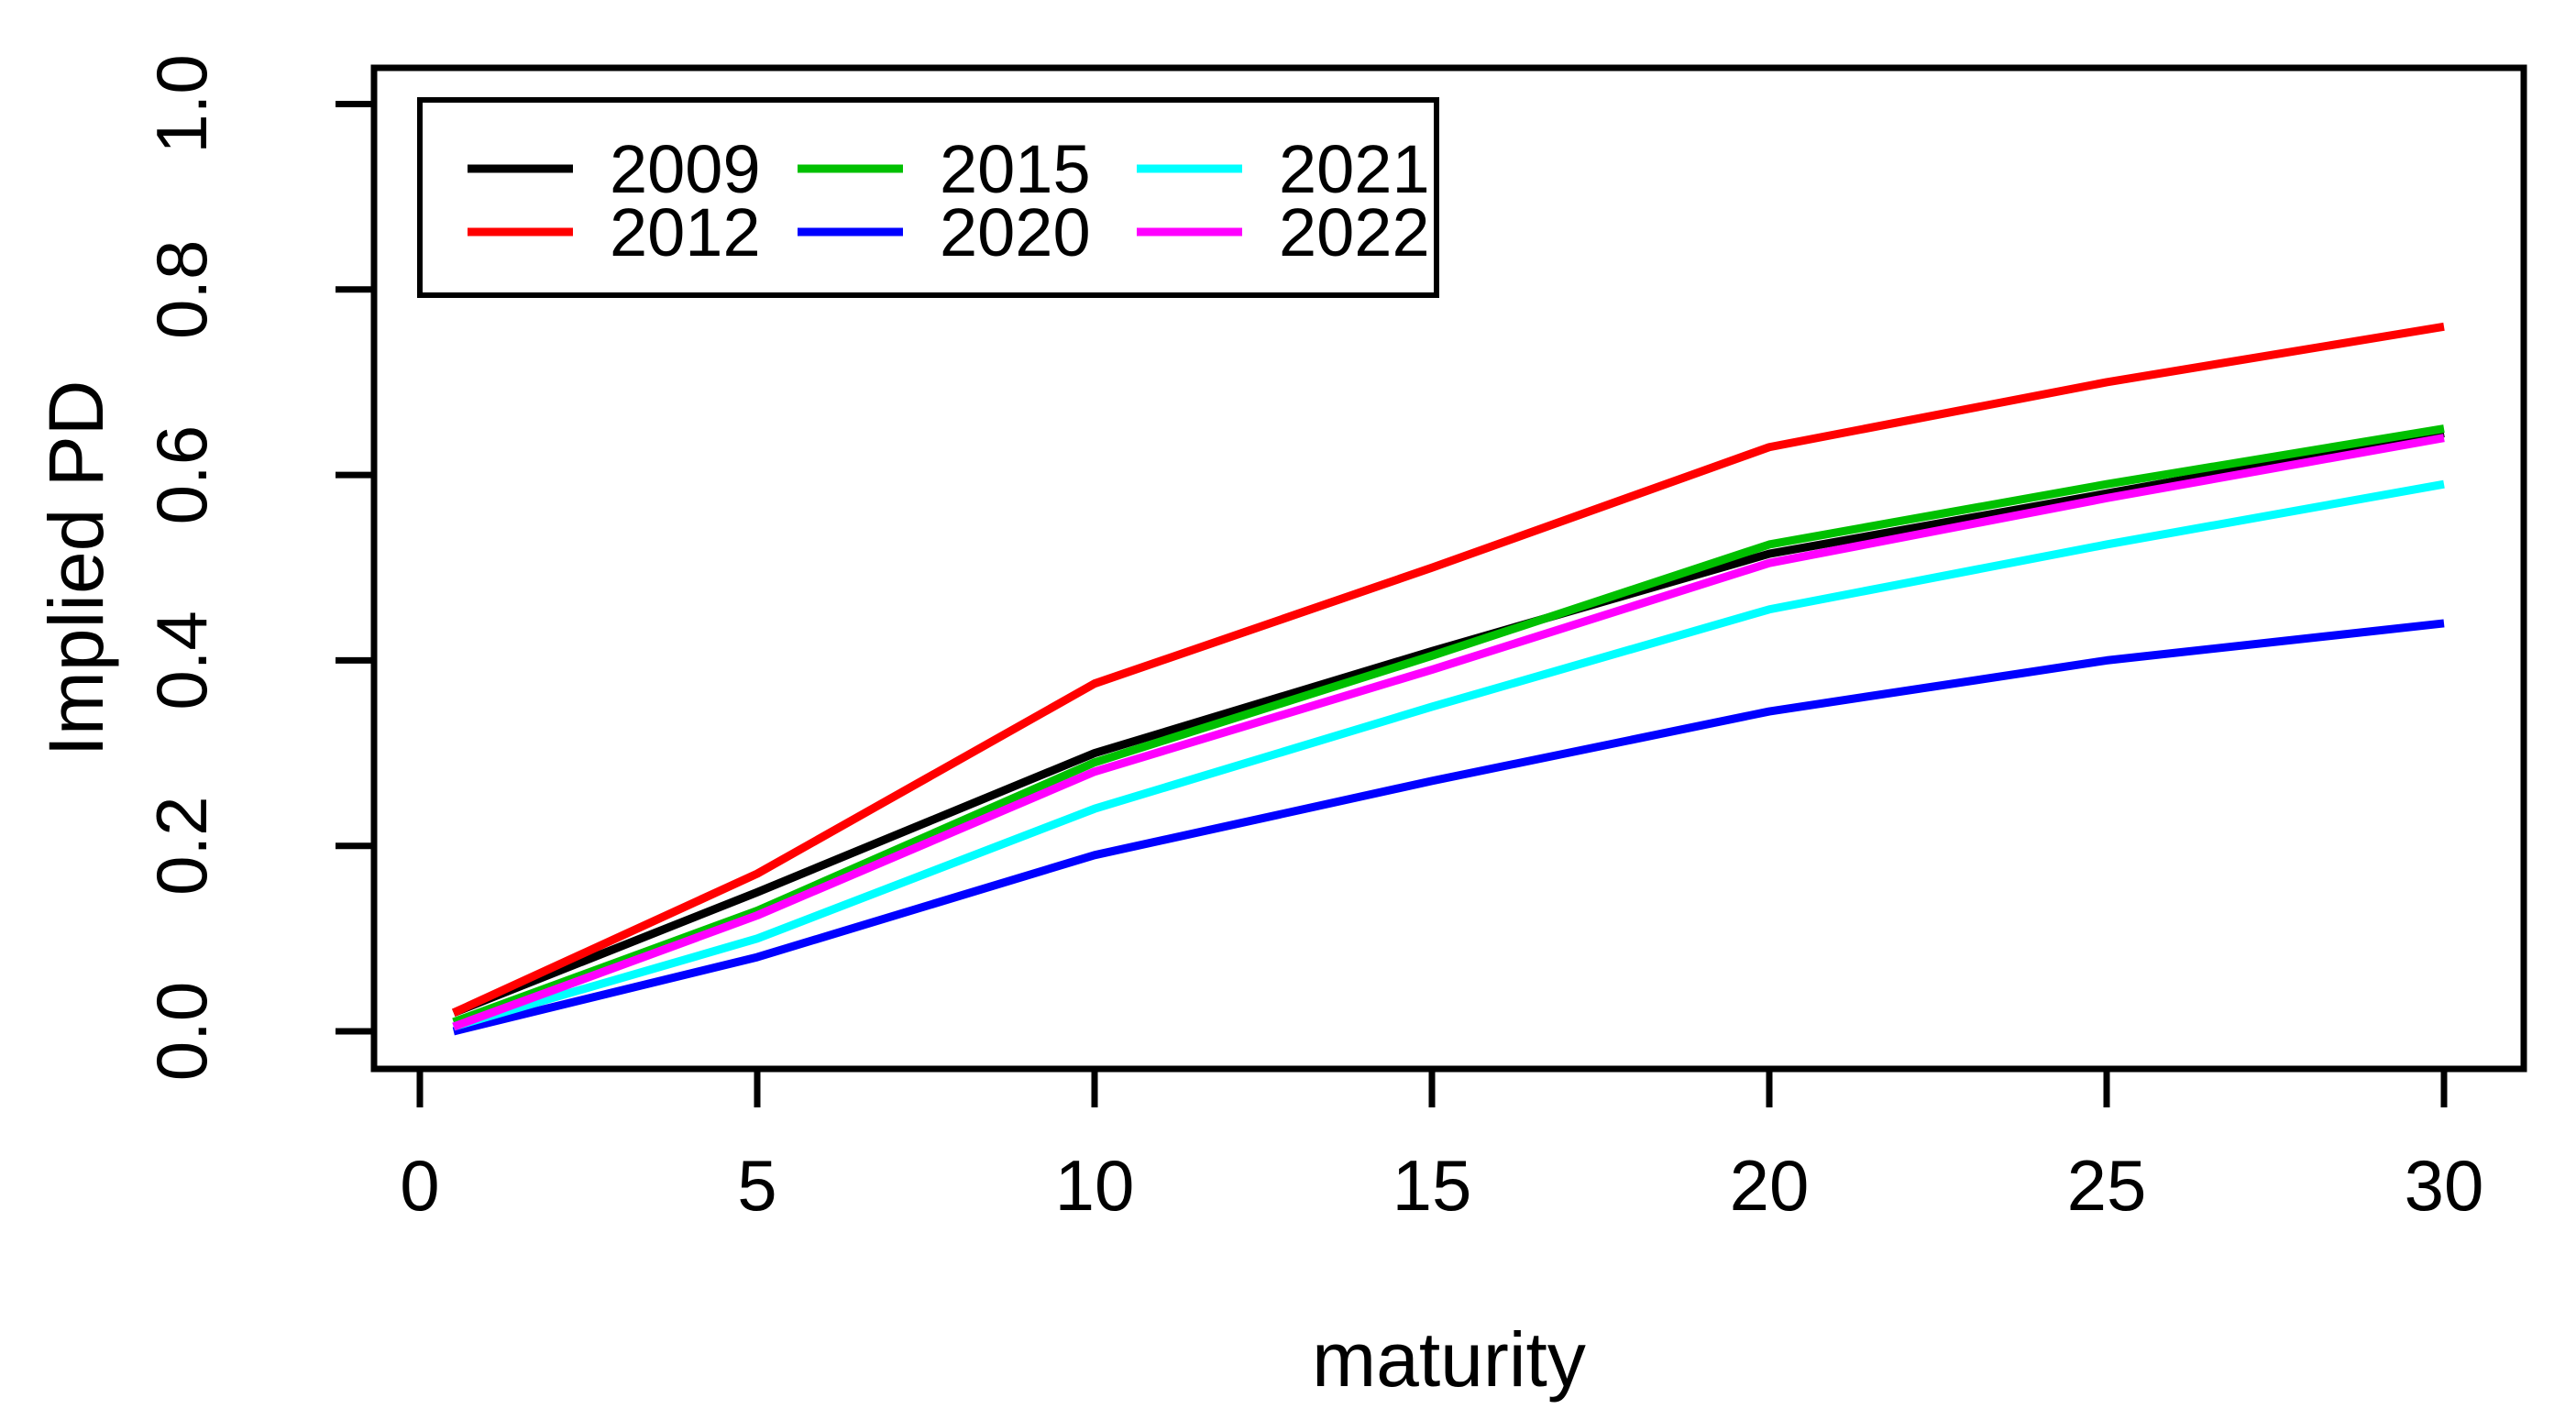  I want to click on x-axis-title: maturity, so click(1449, 1359).